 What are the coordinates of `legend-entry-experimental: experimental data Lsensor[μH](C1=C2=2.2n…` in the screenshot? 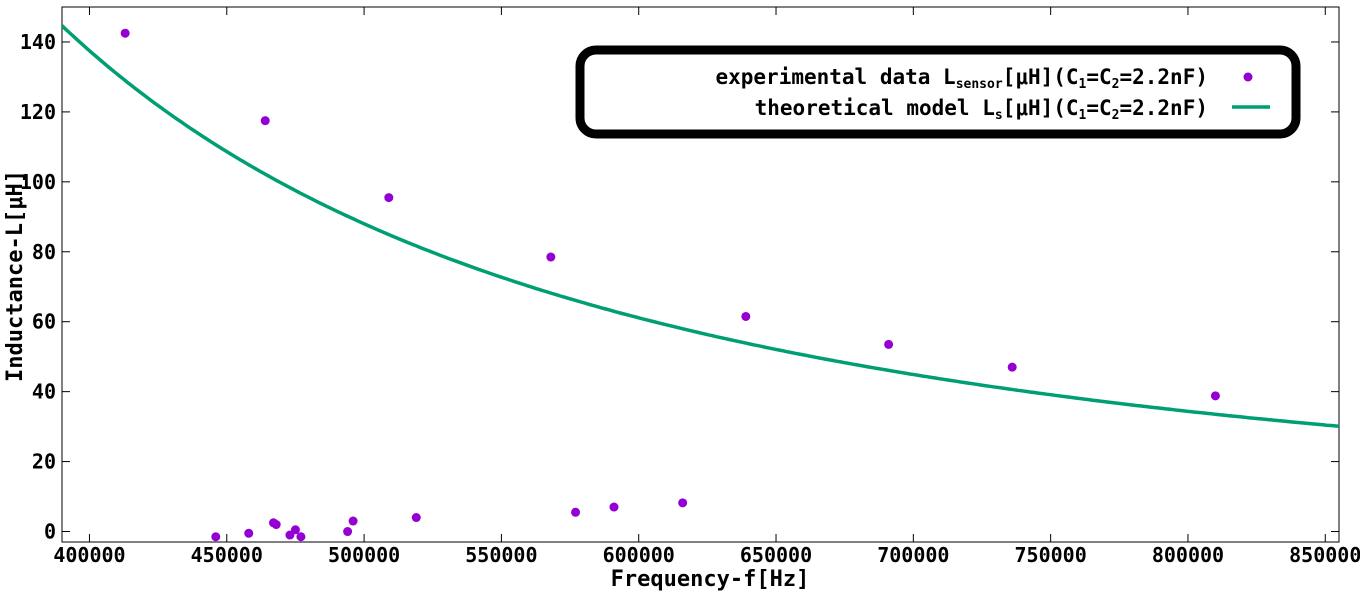 It's located at (961, 78).